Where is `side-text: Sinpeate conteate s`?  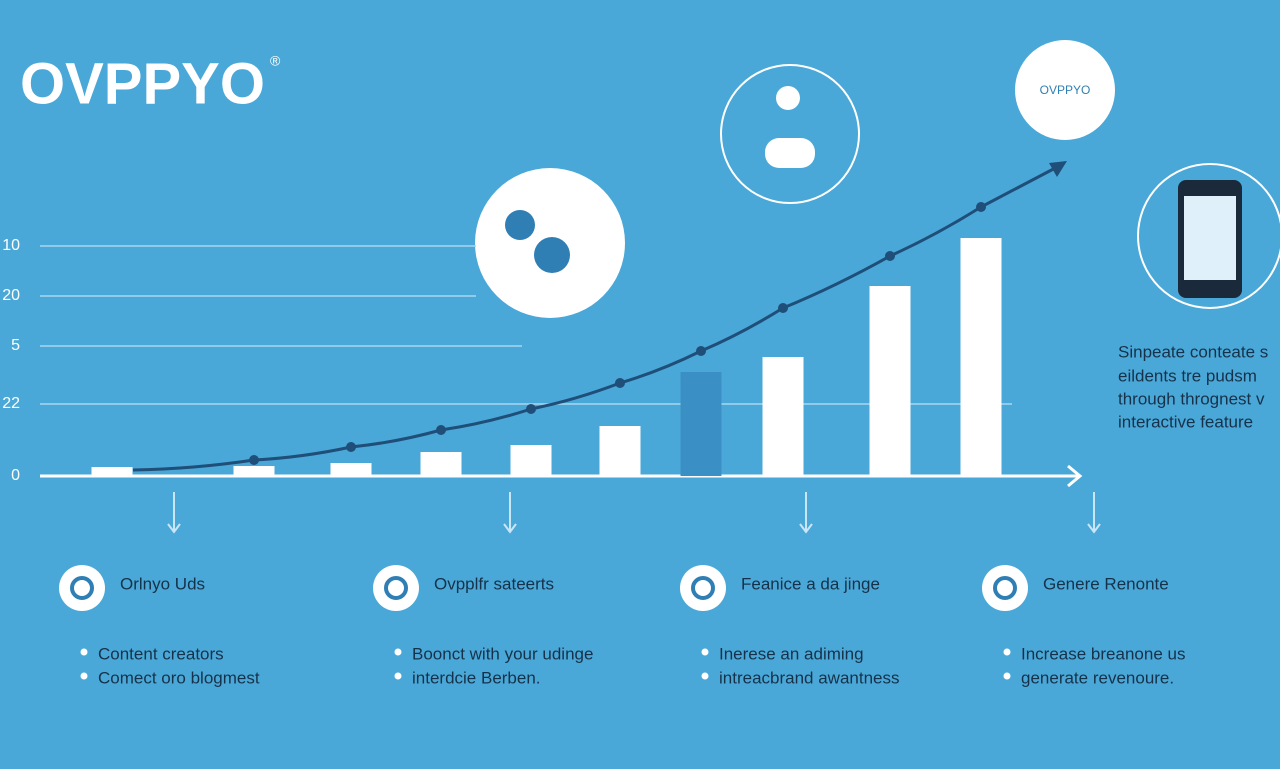
side-text: Sinpeate conteate s is located at coordinates (1193, 351).